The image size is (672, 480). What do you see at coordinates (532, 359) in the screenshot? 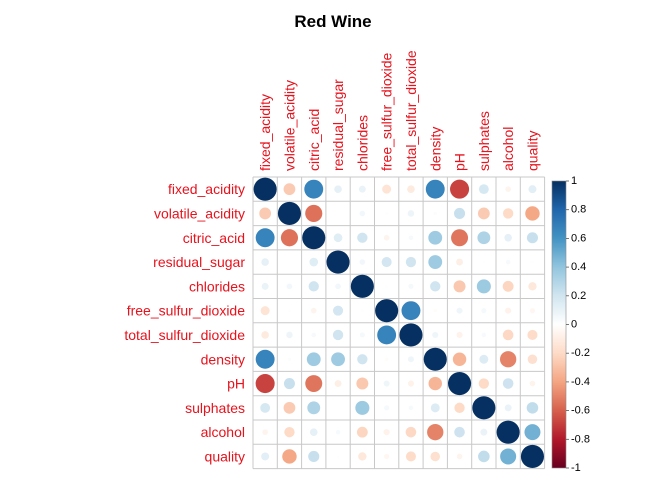
I see `corr-circle-density-quality` at bounding box center [532, 359].